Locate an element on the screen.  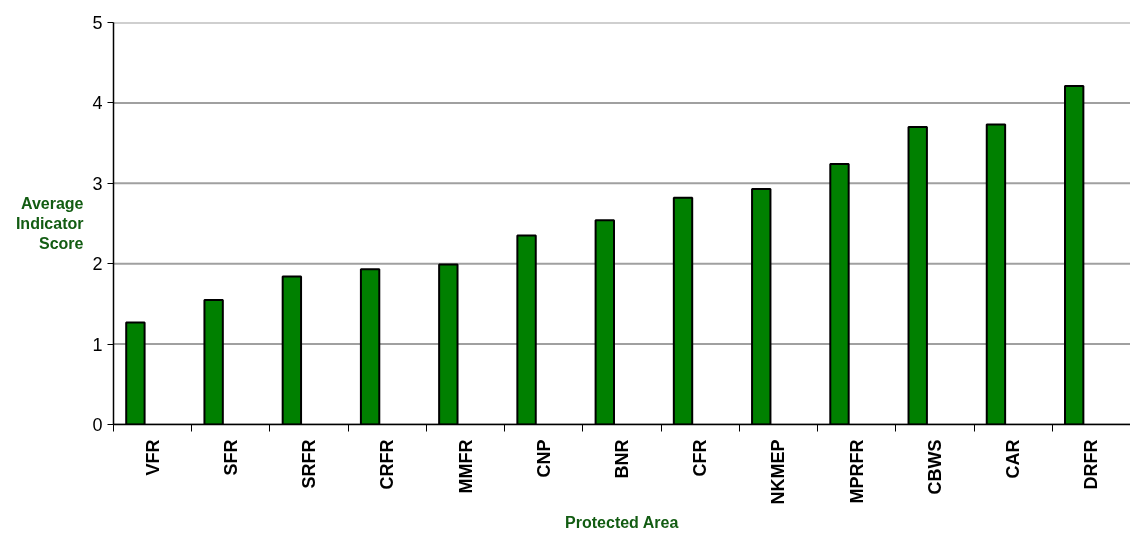
x-axis-title: Protected Area is located at coordinates (622, 522).